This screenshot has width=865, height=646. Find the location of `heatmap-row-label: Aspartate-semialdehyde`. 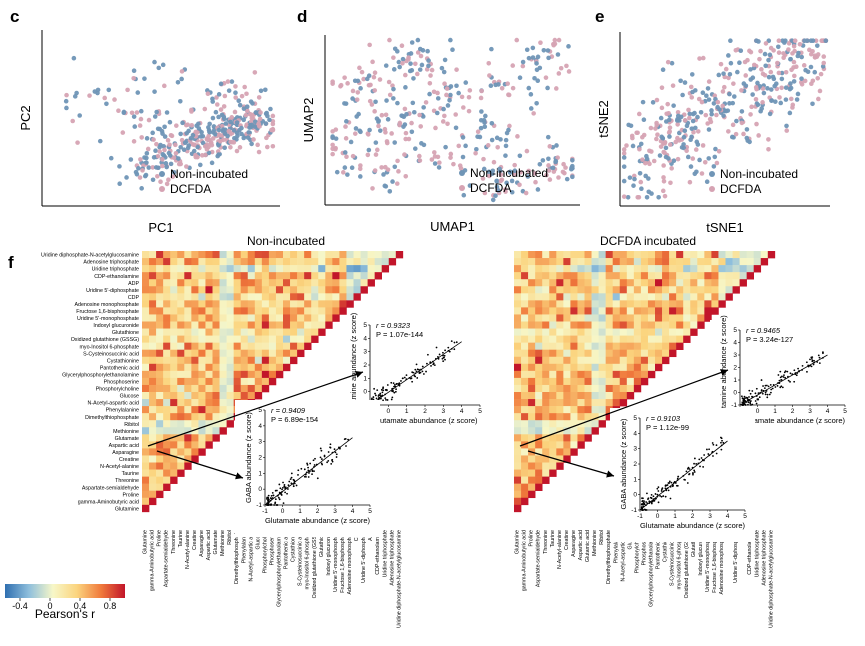

heatmap-row-label: Aspartate-semialdehyde is located at coordinates (110, 488).